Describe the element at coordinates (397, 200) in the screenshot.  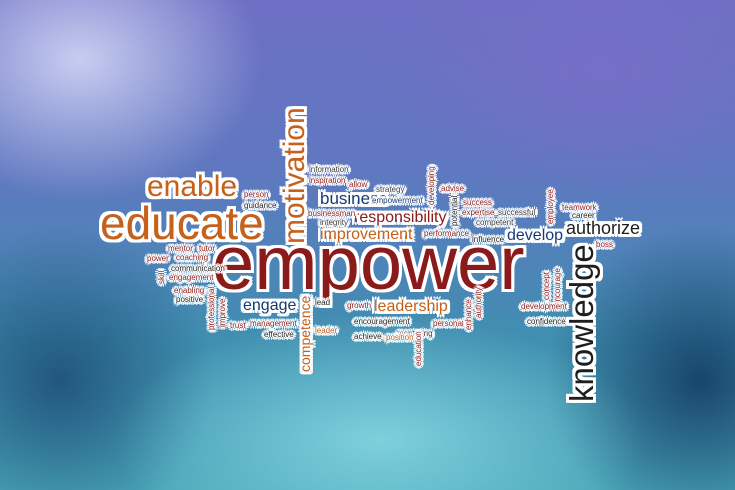
I see `word-empowerment: empowerment` at that location.